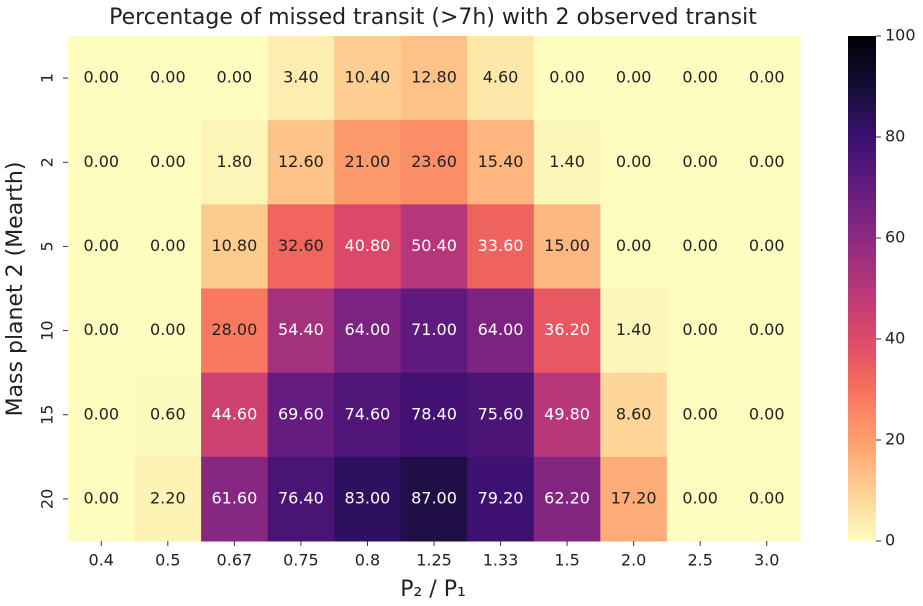 This screenshot has height=606, width=923. I want to click on cell-label: 61.60, so click(234, 497).